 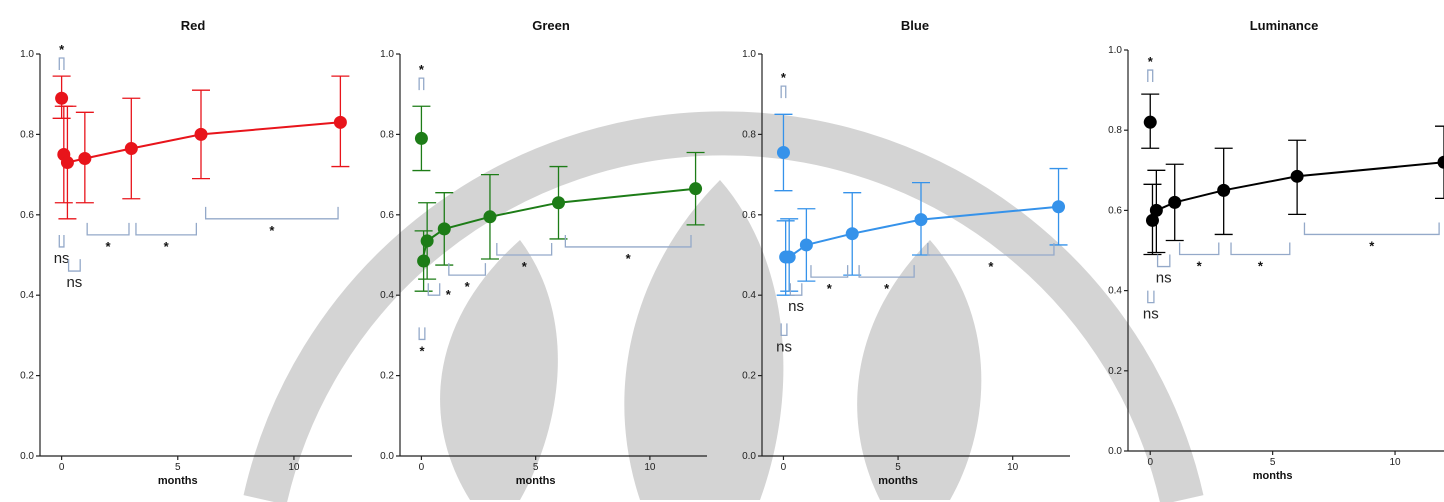 What do you see at coordinates (915, 25) in the screenshot?
I see `chart-title: Blue` at bounding box center [915, 25].